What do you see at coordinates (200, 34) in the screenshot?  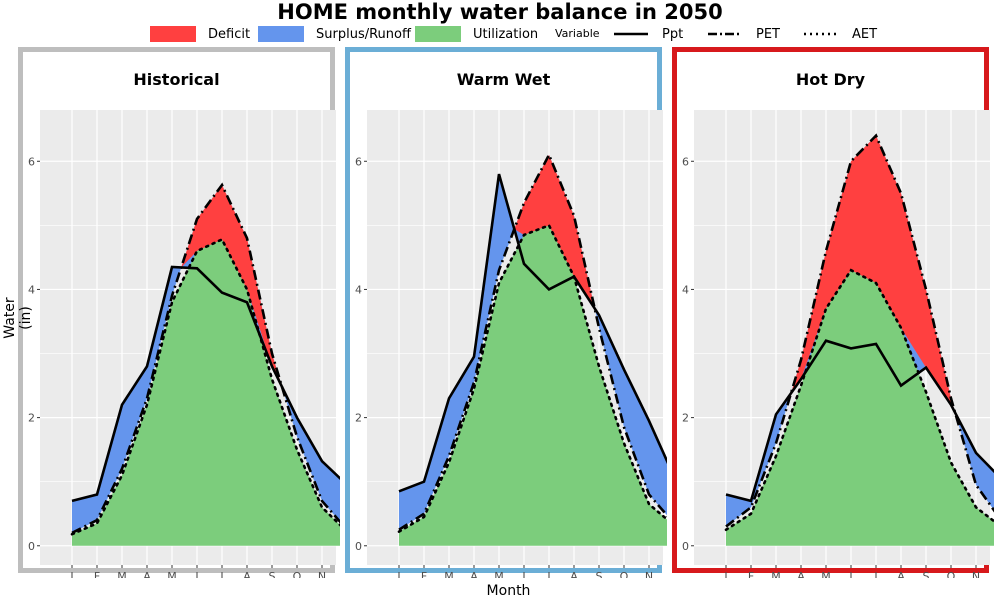 I see `legend-item-deficit: Deficit` at bounding box center [200, 34].